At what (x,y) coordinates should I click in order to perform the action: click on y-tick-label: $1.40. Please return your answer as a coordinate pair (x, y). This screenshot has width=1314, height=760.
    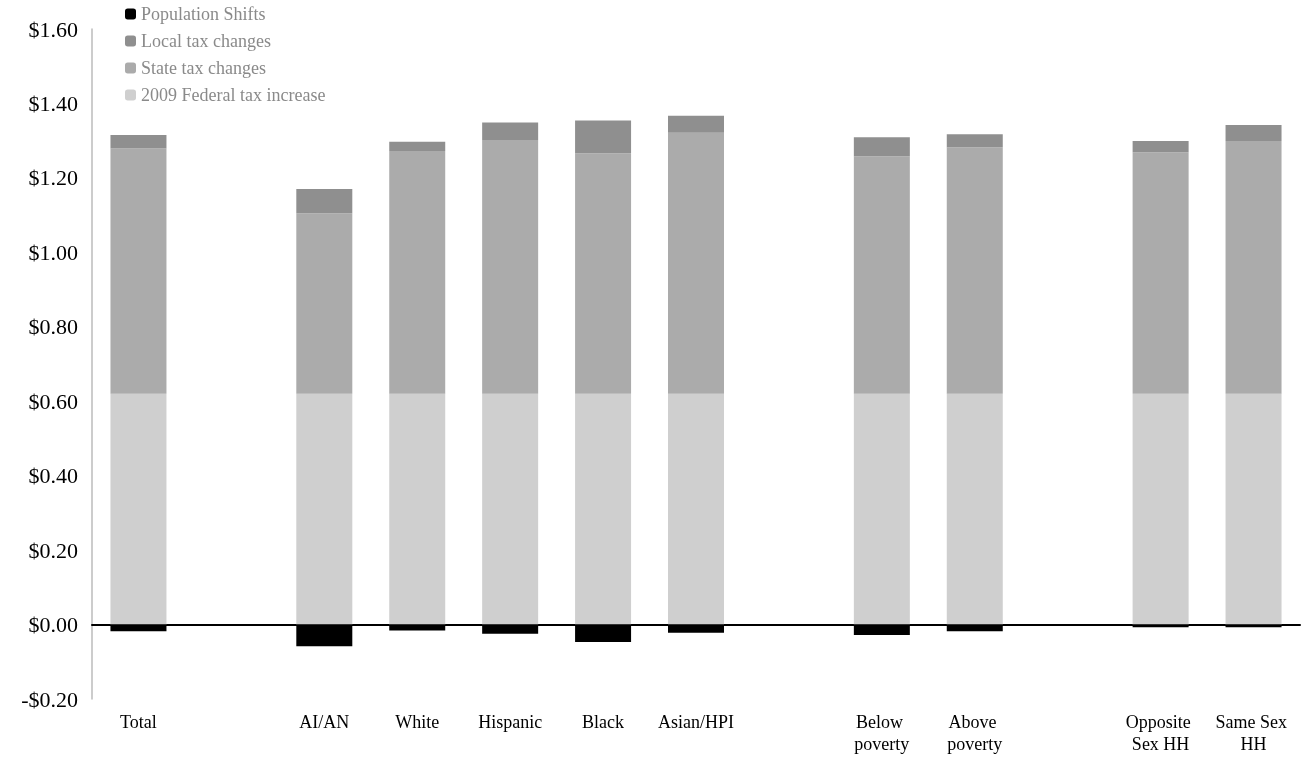
    Looking at the image, I should click on (53, 103).